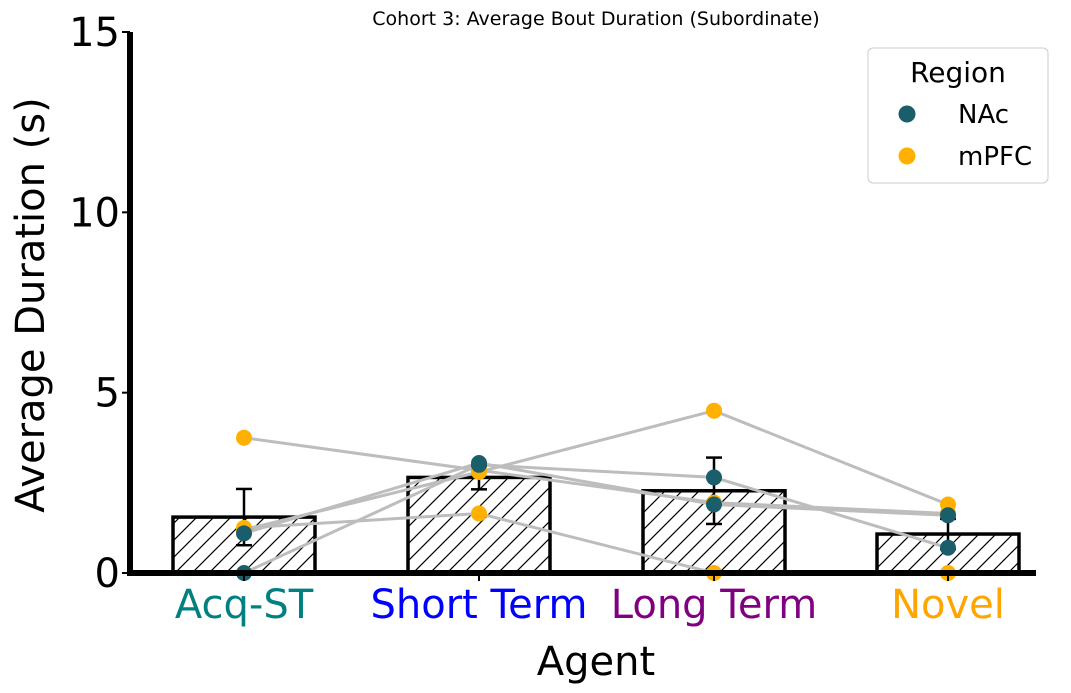 The image size is (1071, 693). Describe the element at coordinates (596, 662) in the screenshot. I see `x-axis-label: Agent` at that location.